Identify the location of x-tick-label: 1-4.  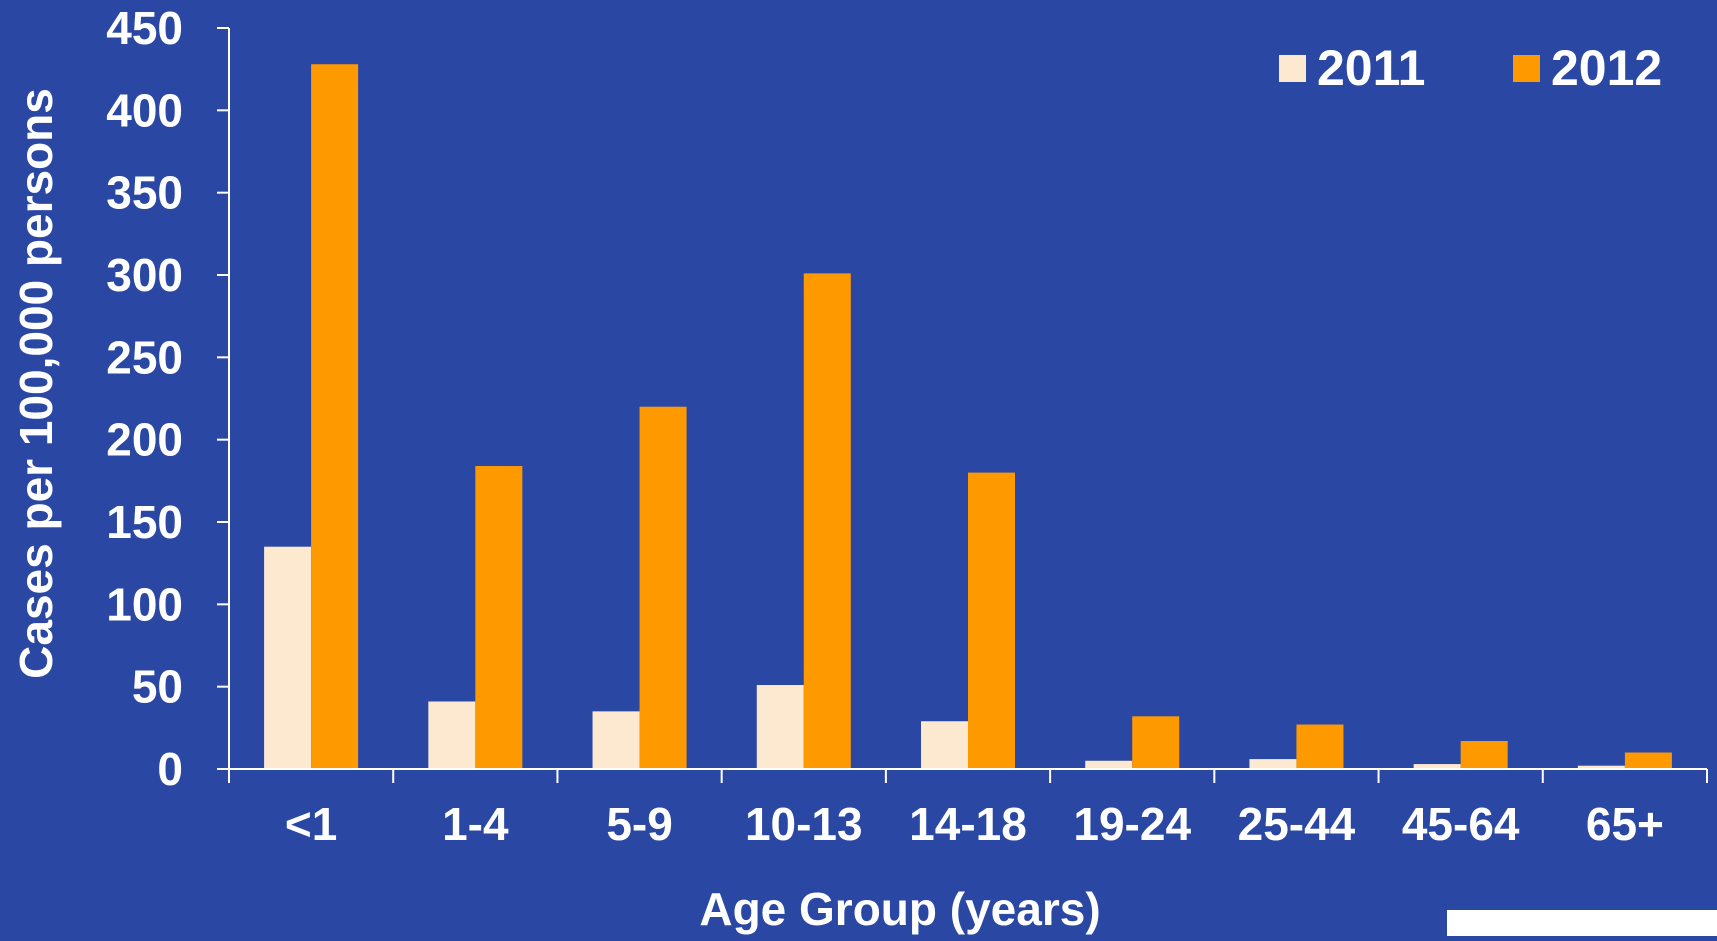
(475, 824).